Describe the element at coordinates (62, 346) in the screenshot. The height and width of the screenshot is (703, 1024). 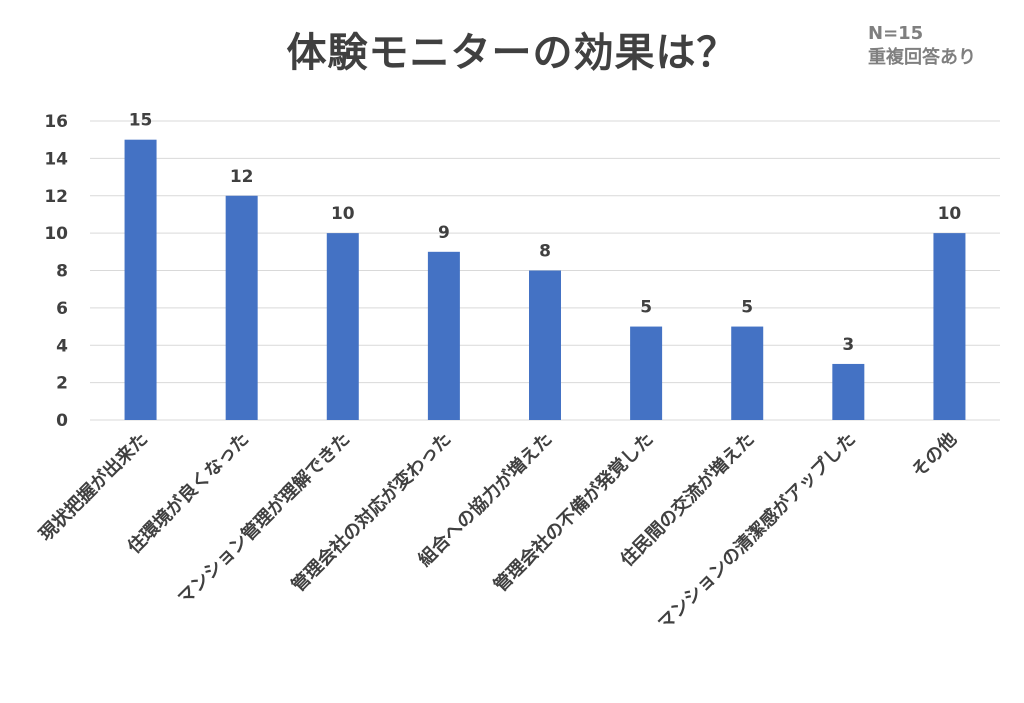
I see `y-tick-label: 4` at that location.